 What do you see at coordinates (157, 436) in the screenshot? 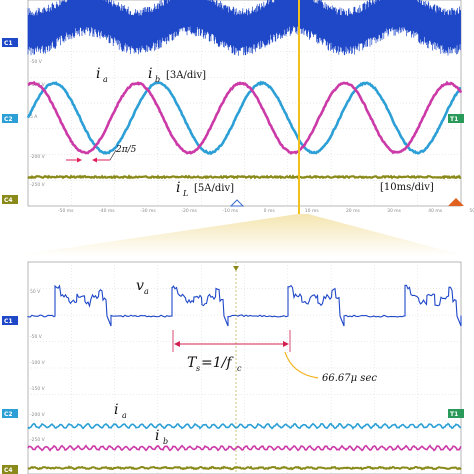
I see `label-ib-bottom: i` at bounding box center [157, 436].